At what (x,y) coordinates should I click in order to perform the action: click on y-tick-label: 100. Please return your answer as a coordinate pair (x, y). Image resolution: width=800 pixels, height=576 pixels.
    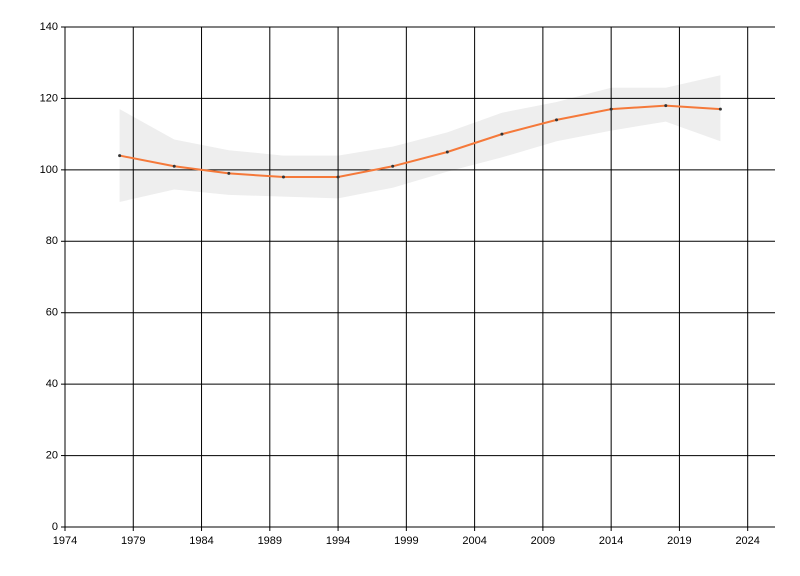
    Looking at the image, I should click on (49, 170).